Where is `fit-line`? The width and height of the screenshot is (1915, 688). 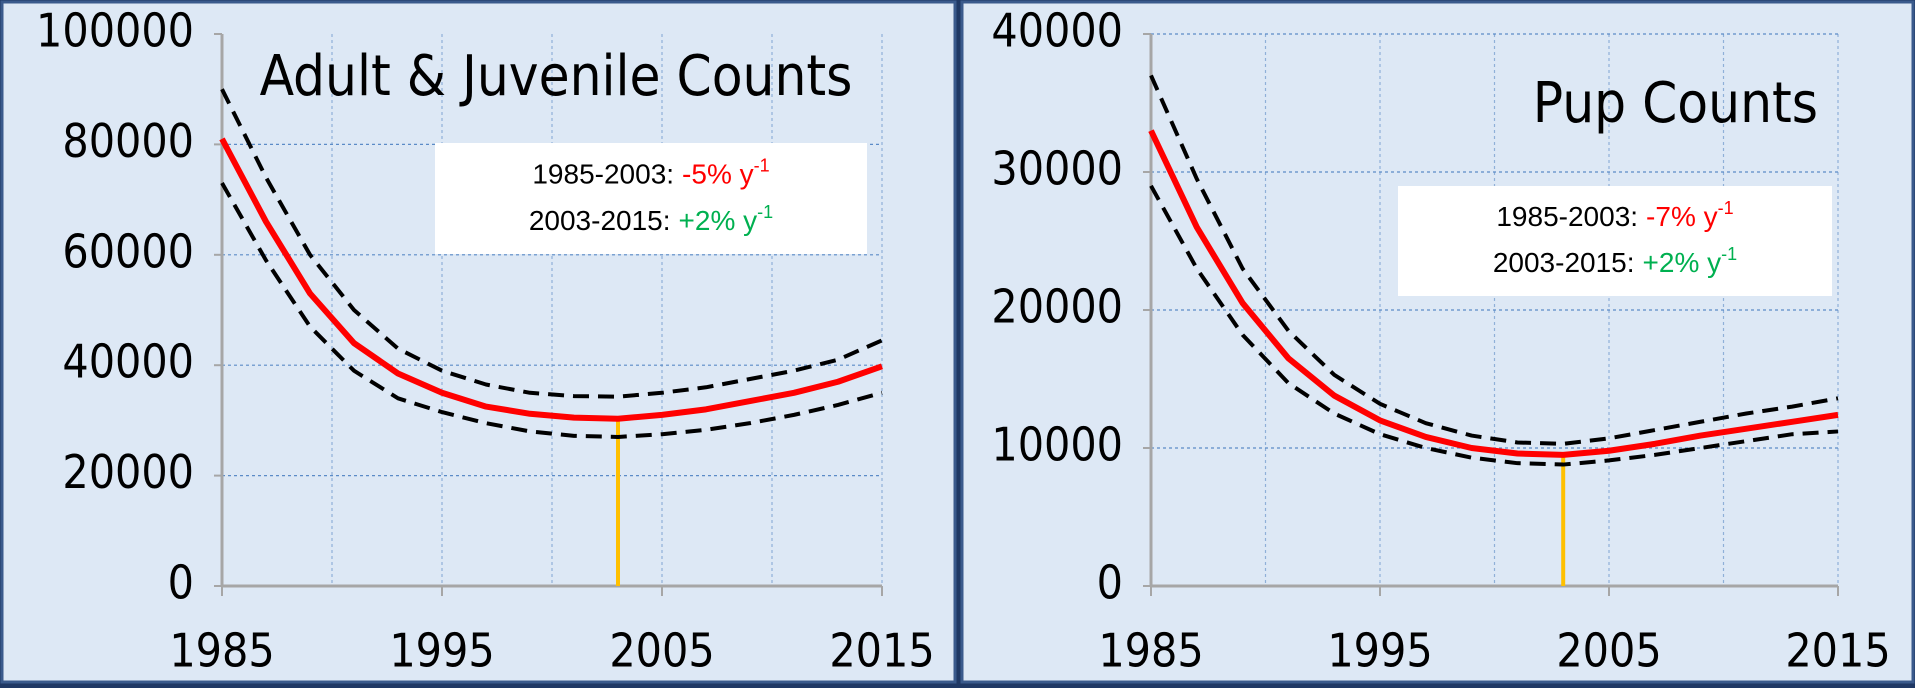 fit-line is located at coordinates (551, 279).